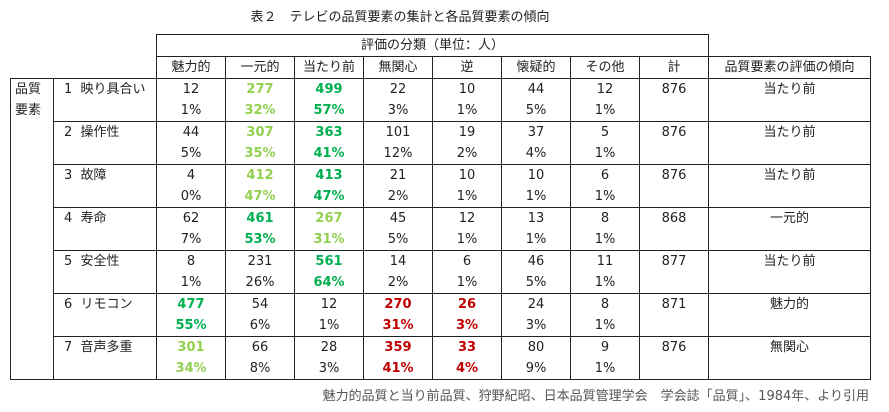 This screenshot has width=889, height=412. I want to click on row-group-label: 品質要素, so click(32, 229).